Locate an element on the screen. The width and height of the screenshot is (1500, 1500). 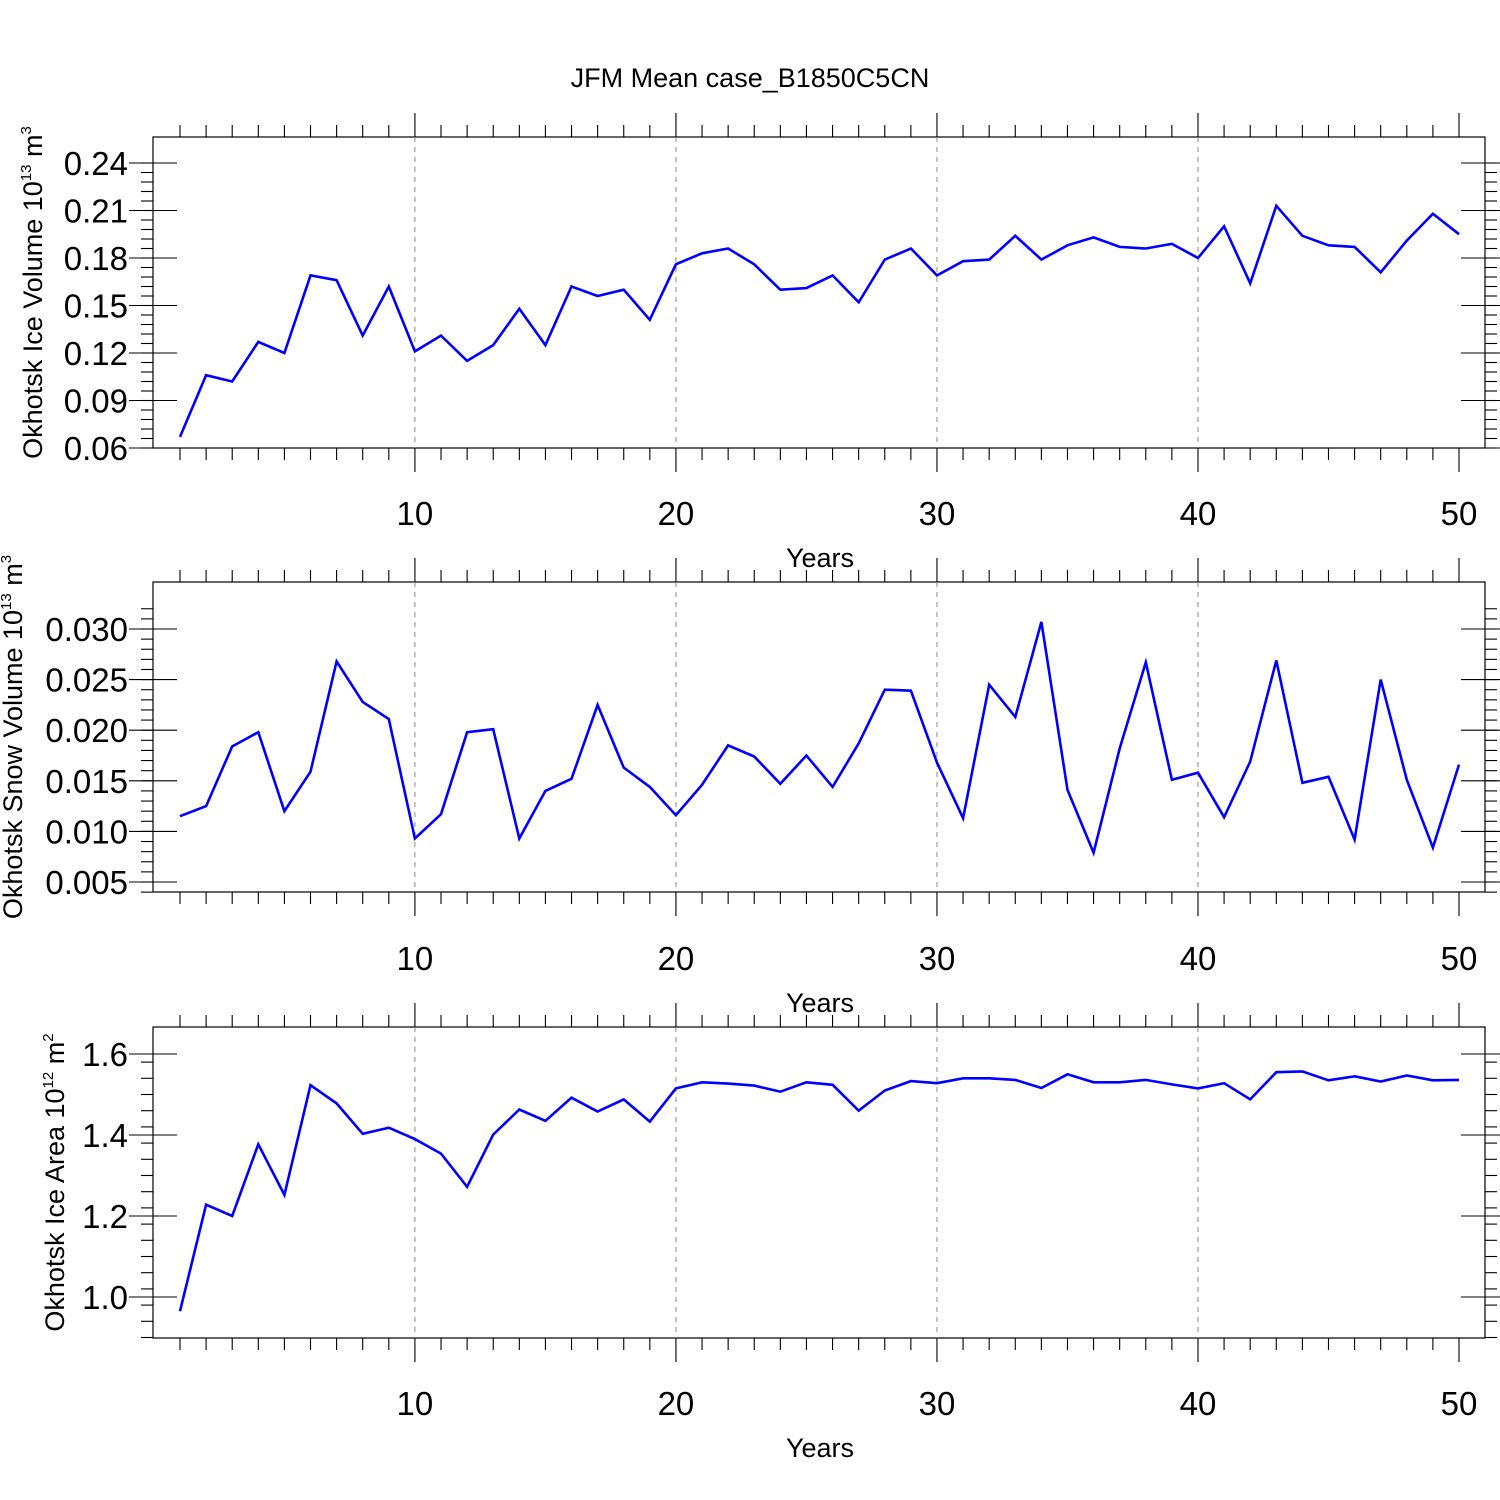
y-tick-label: 0.015 is located at coordinates (86, 781).